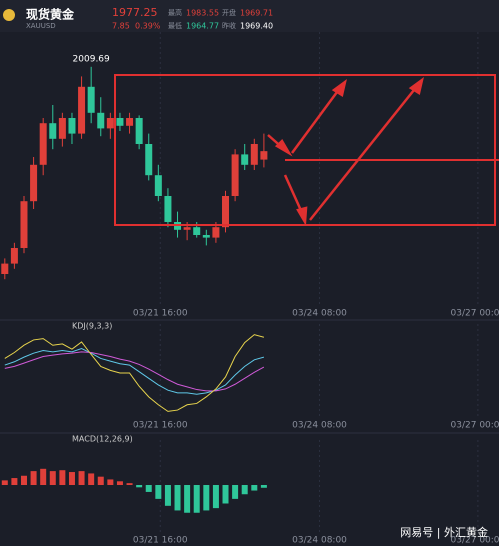 The image size is (499, 546). Describe the element at coordinates (135, 12) in the screenshot. I see `price: 1977.25` at that location.